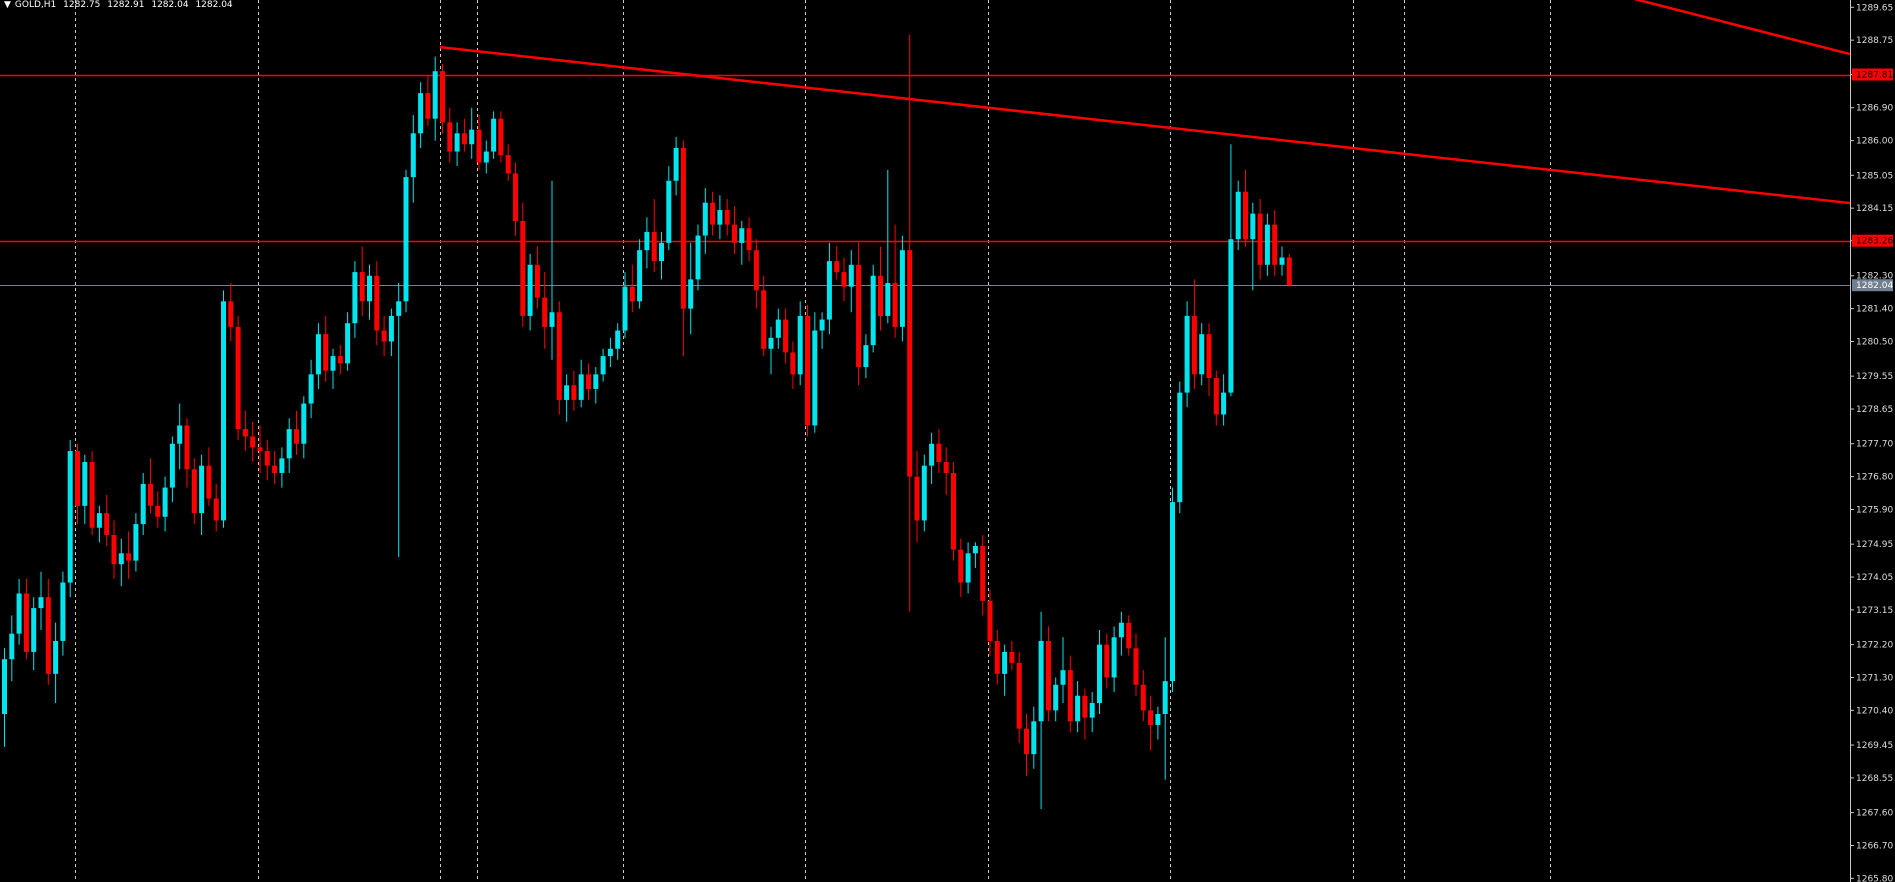 This screenshot has width=1895, height=882. I want to click on axis-background, so click(1872, 441).